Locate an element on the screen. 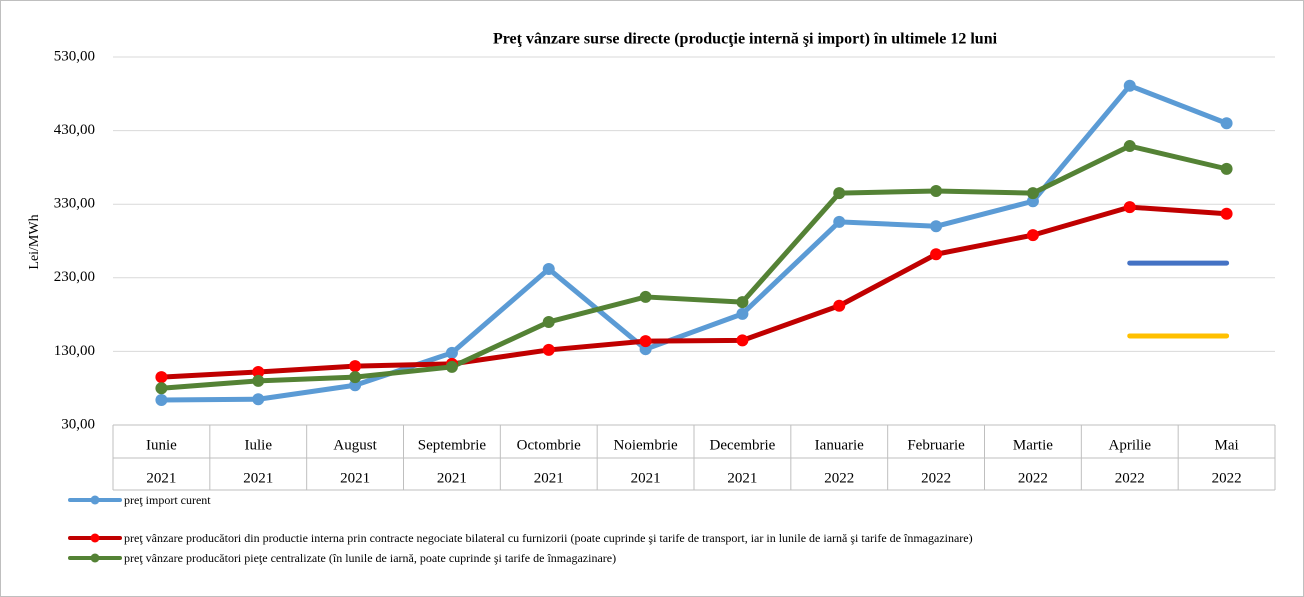 The image size is (1304, 597). x-tick-label: Aprilie is located at coordinates (1130, 445).